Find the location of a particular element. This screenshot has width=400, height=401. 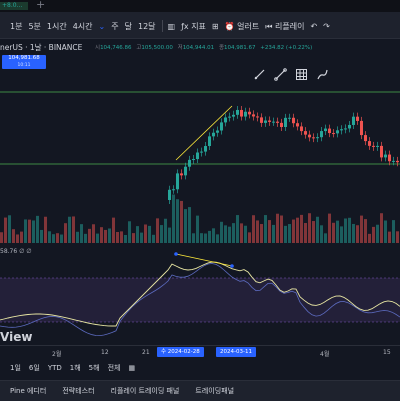

trend-line-icon is located at coordinates (280, 74).